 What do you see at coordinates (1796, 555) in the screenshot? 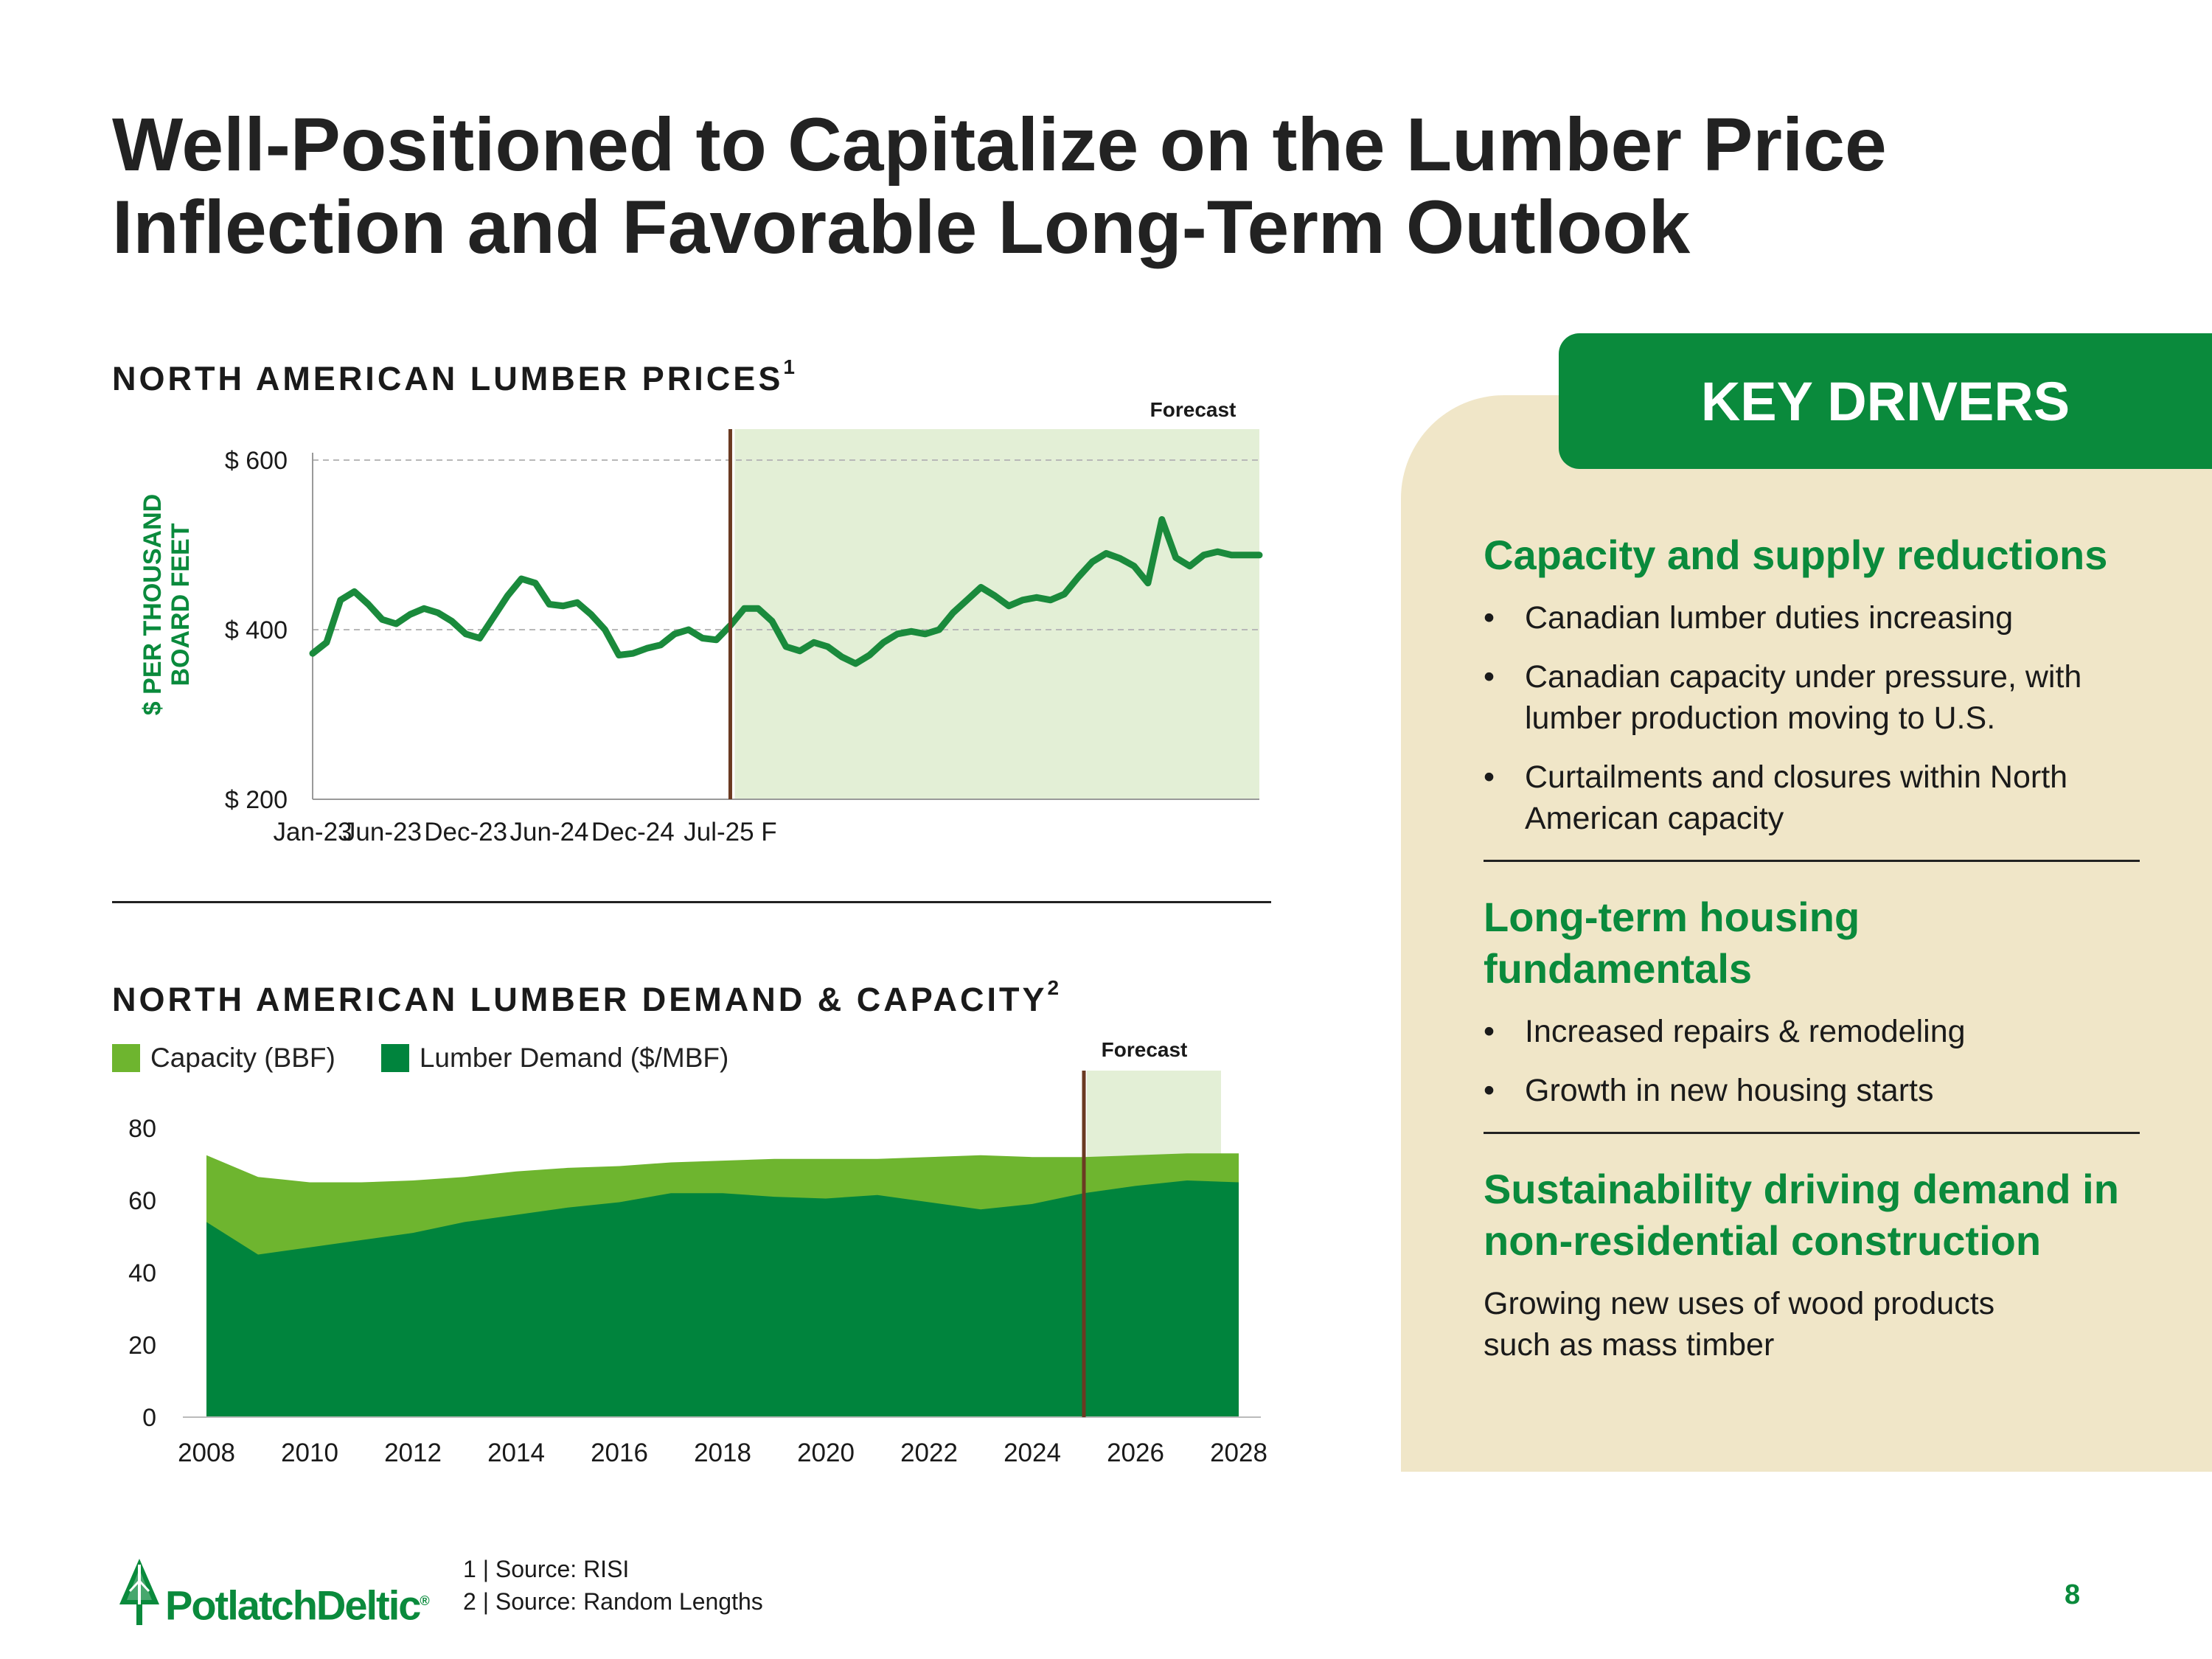
I see `driver-heading-capacity: Capacity and supply reductions` at bounding box center [1796, 555].